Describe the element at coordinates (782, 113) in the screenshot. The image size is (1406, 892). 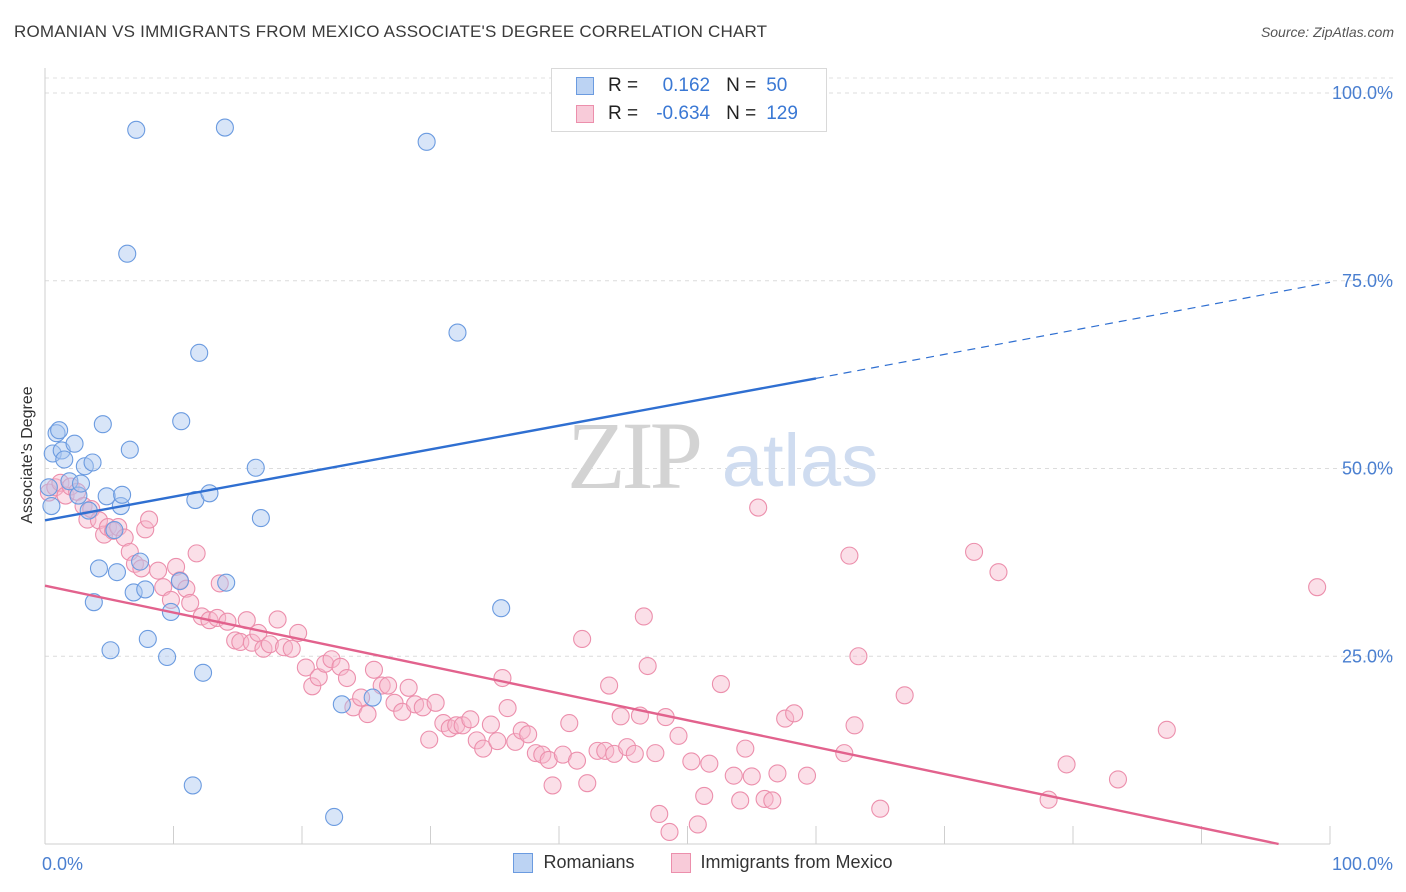
I see `legend-n-value: 129` at that location.